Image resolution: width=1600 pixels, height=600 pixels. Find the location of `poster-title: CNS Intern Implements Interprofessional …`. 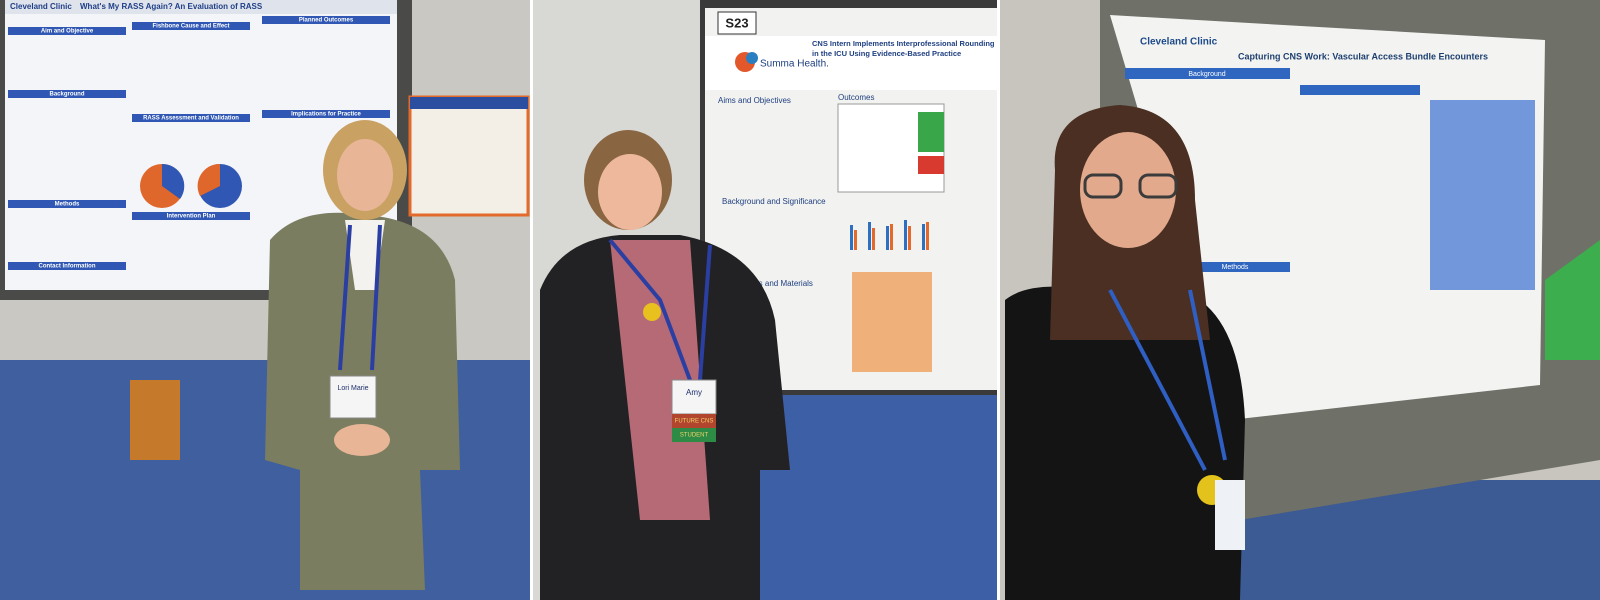

poster-title: CNS Intern Implements Interprofessional … is located at coordinates (903, 43).